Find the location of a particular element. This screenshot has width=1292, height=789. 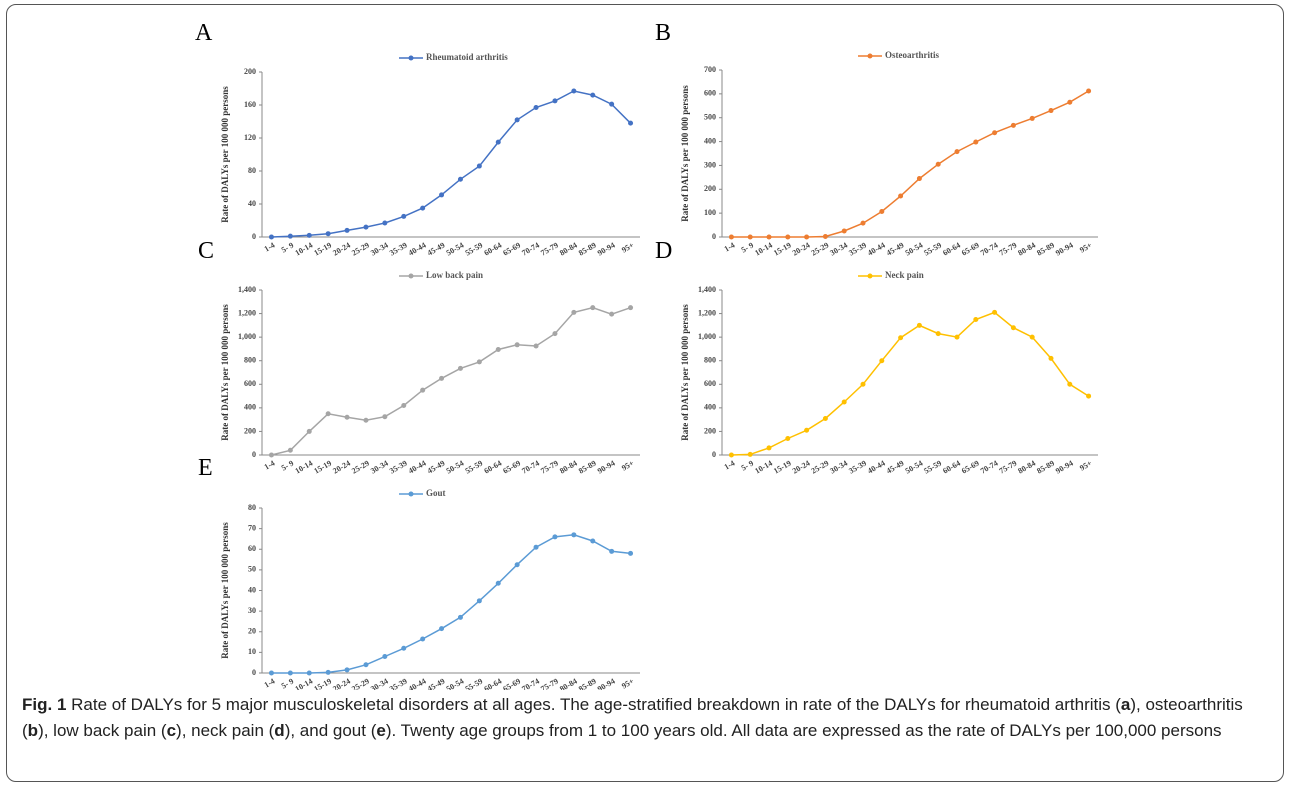

legend-label: Gout is located at coordinates (436, 493).